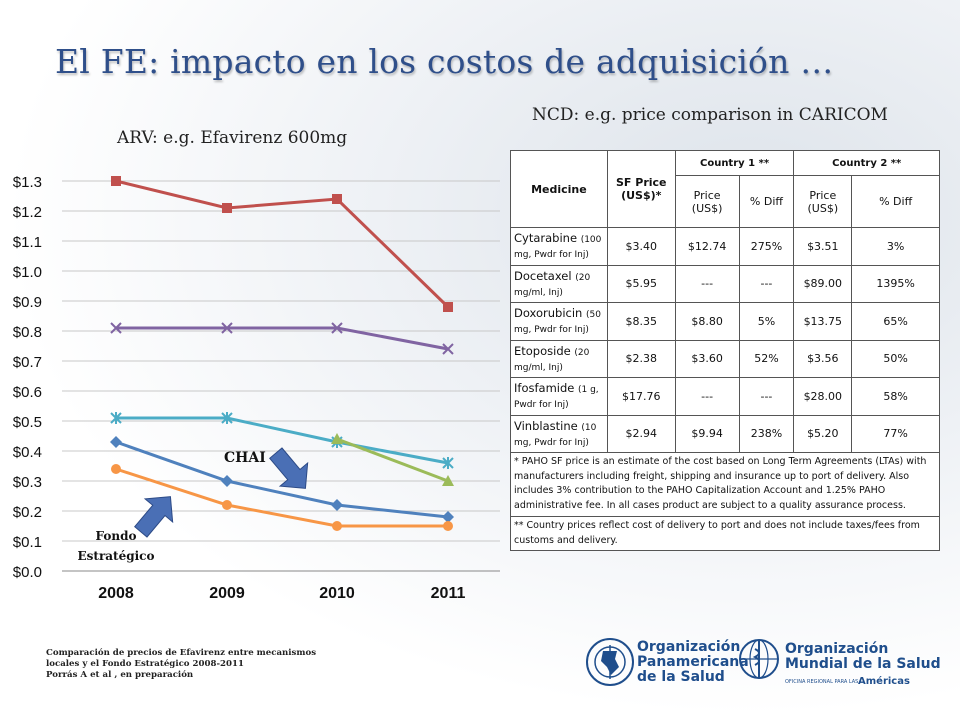 Image resolution: width=960 pixels, height=720 pixels. I want to click on y-tick-label: $1.0, so click(27, 272).